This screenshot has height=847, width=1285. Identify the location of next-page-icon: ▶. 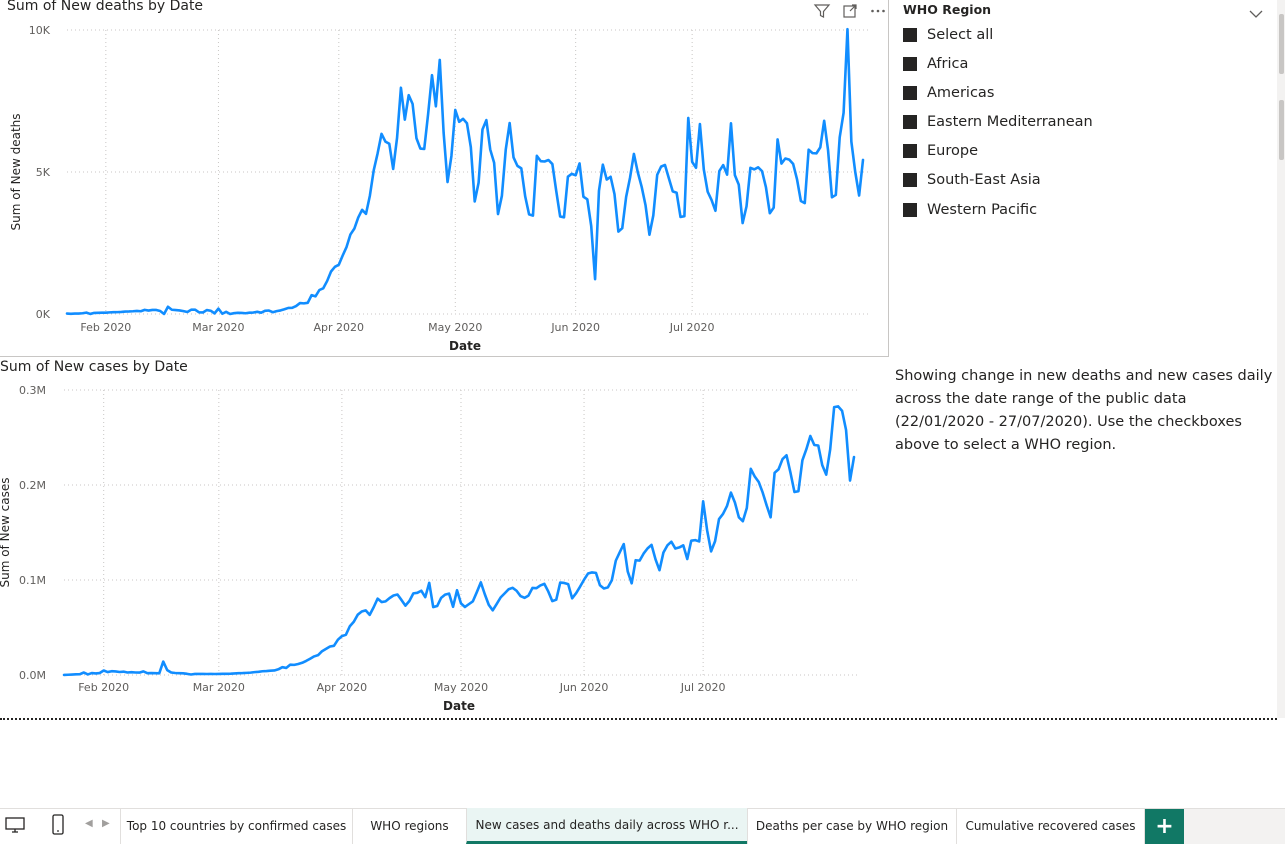
(106, 823).